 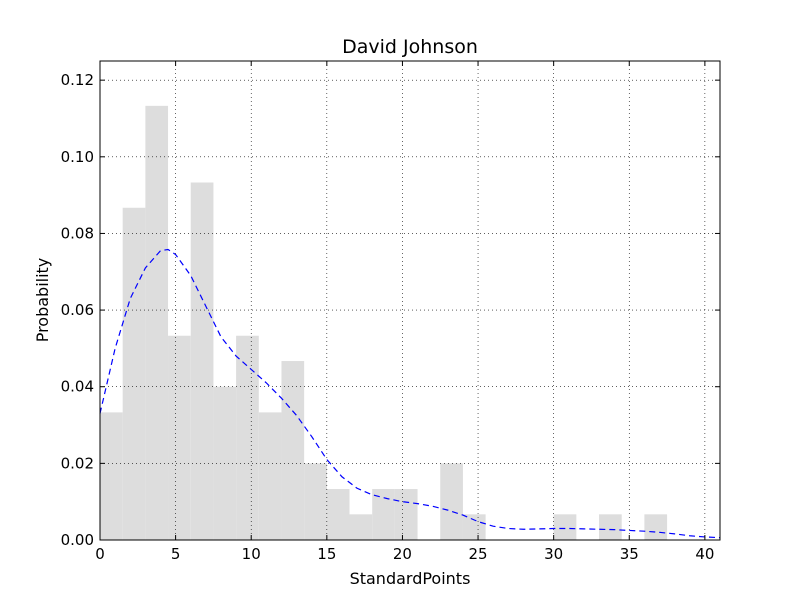 What do you see at coordinates (402, 554) in the screenshot?
I see `x-tick-label: 20` at bounding box center [402, 554].